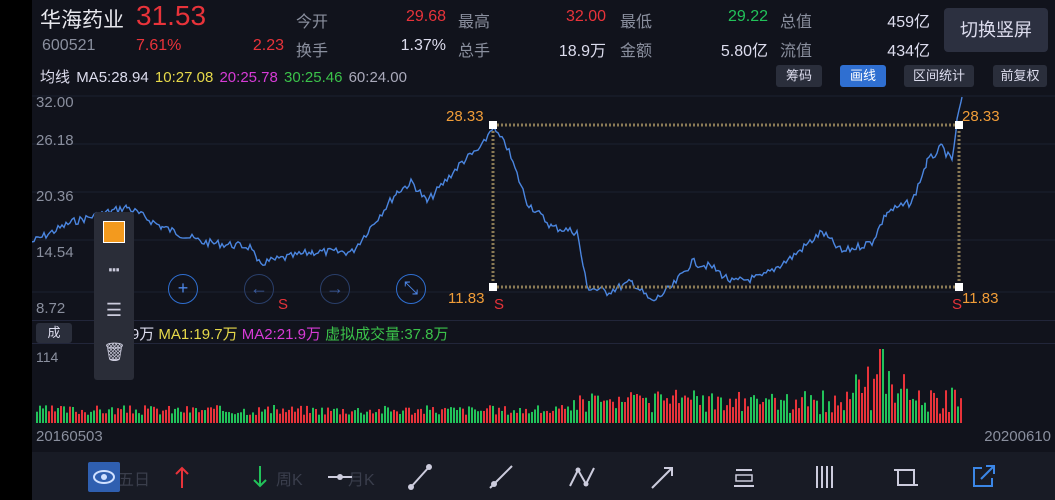  Describe the element at coordinates (662, 477) in the screenshot. I see `arrow-line-icon` at that location.